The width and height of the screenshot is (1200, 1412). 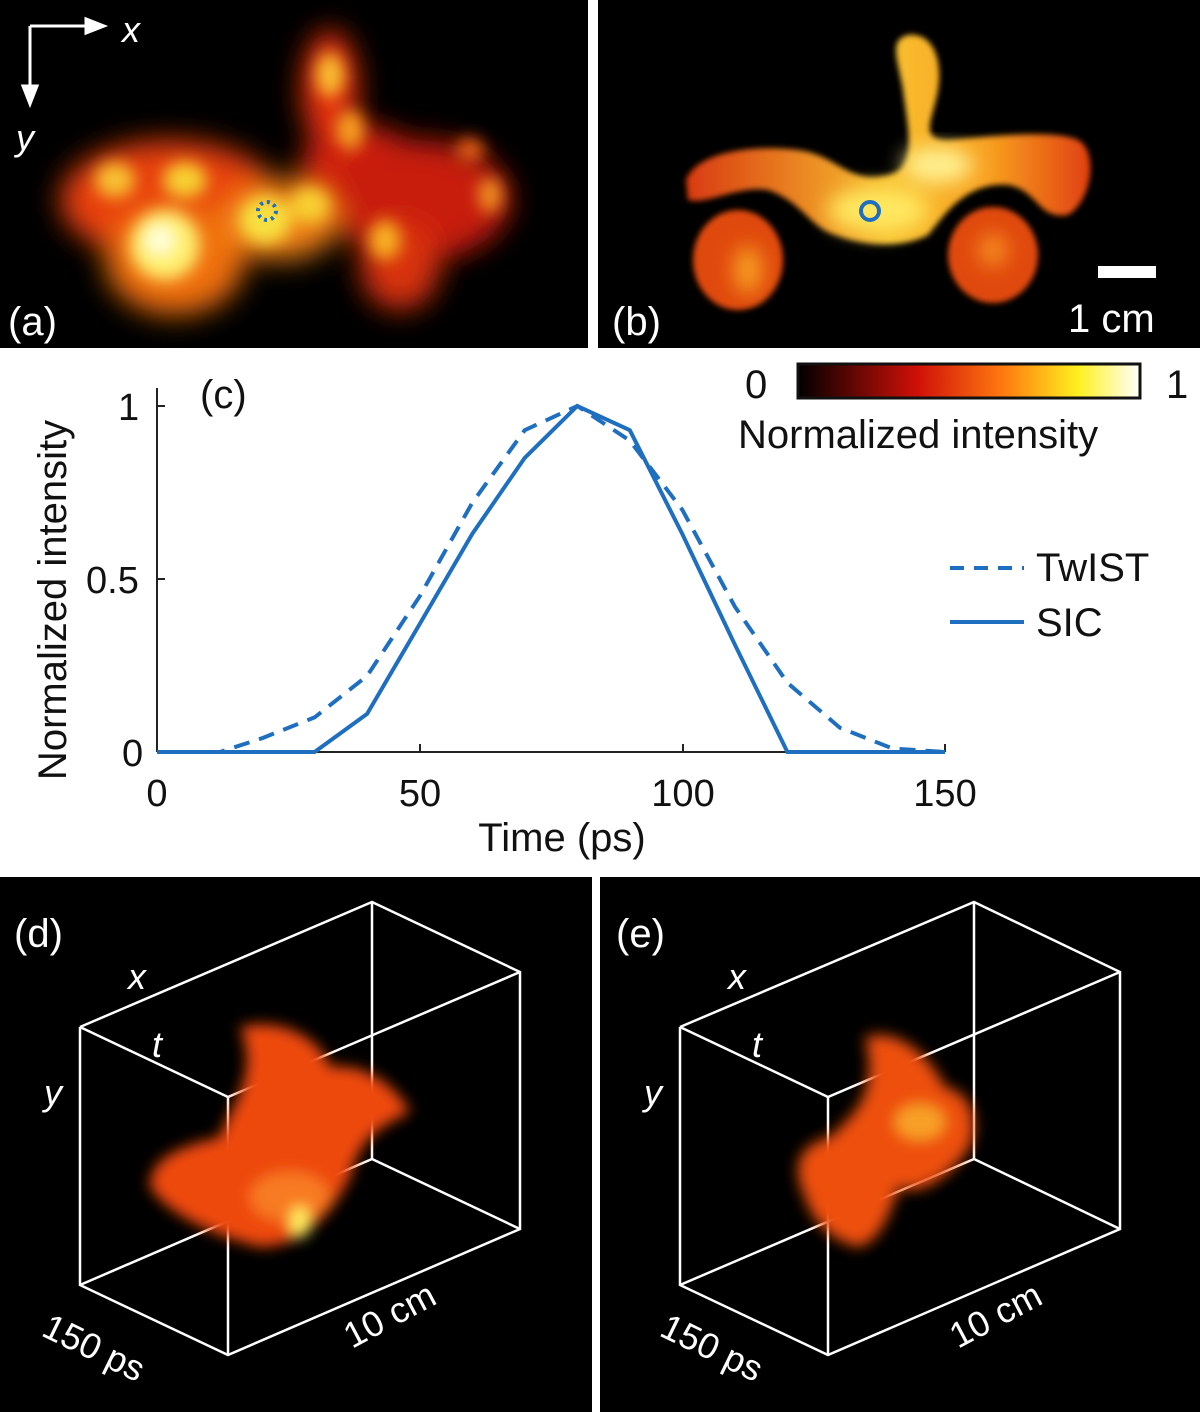 What do you see at coordinates (1069, 623) in the screenshot?
I see `legend-sic-label: SIC` at bounding box center [1069, 623].